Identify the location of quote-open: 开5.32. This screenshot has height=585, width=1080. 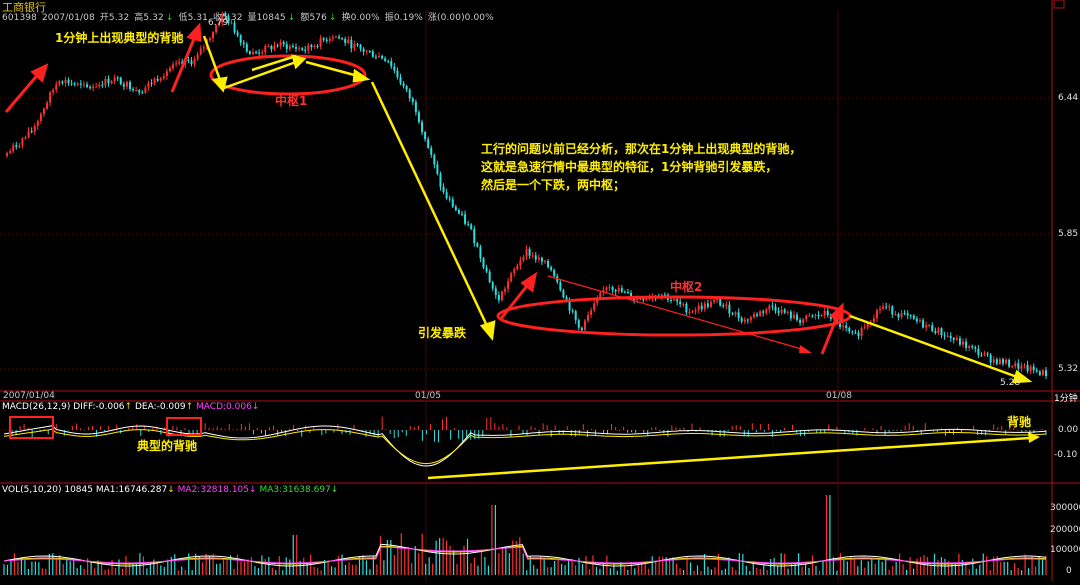
(114, 18).